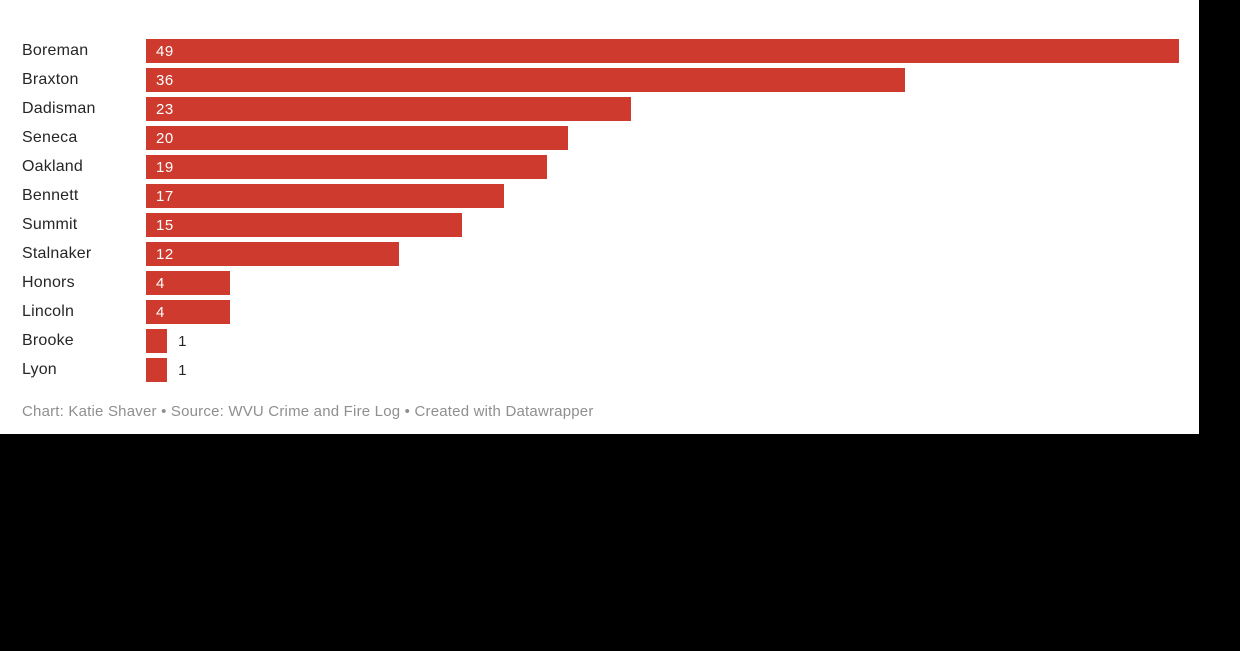 This screenshot has height=651, width=1240. Describe the element at coordinates (48, 282) in the screenshot. I see `category-label: Honors` at that location.